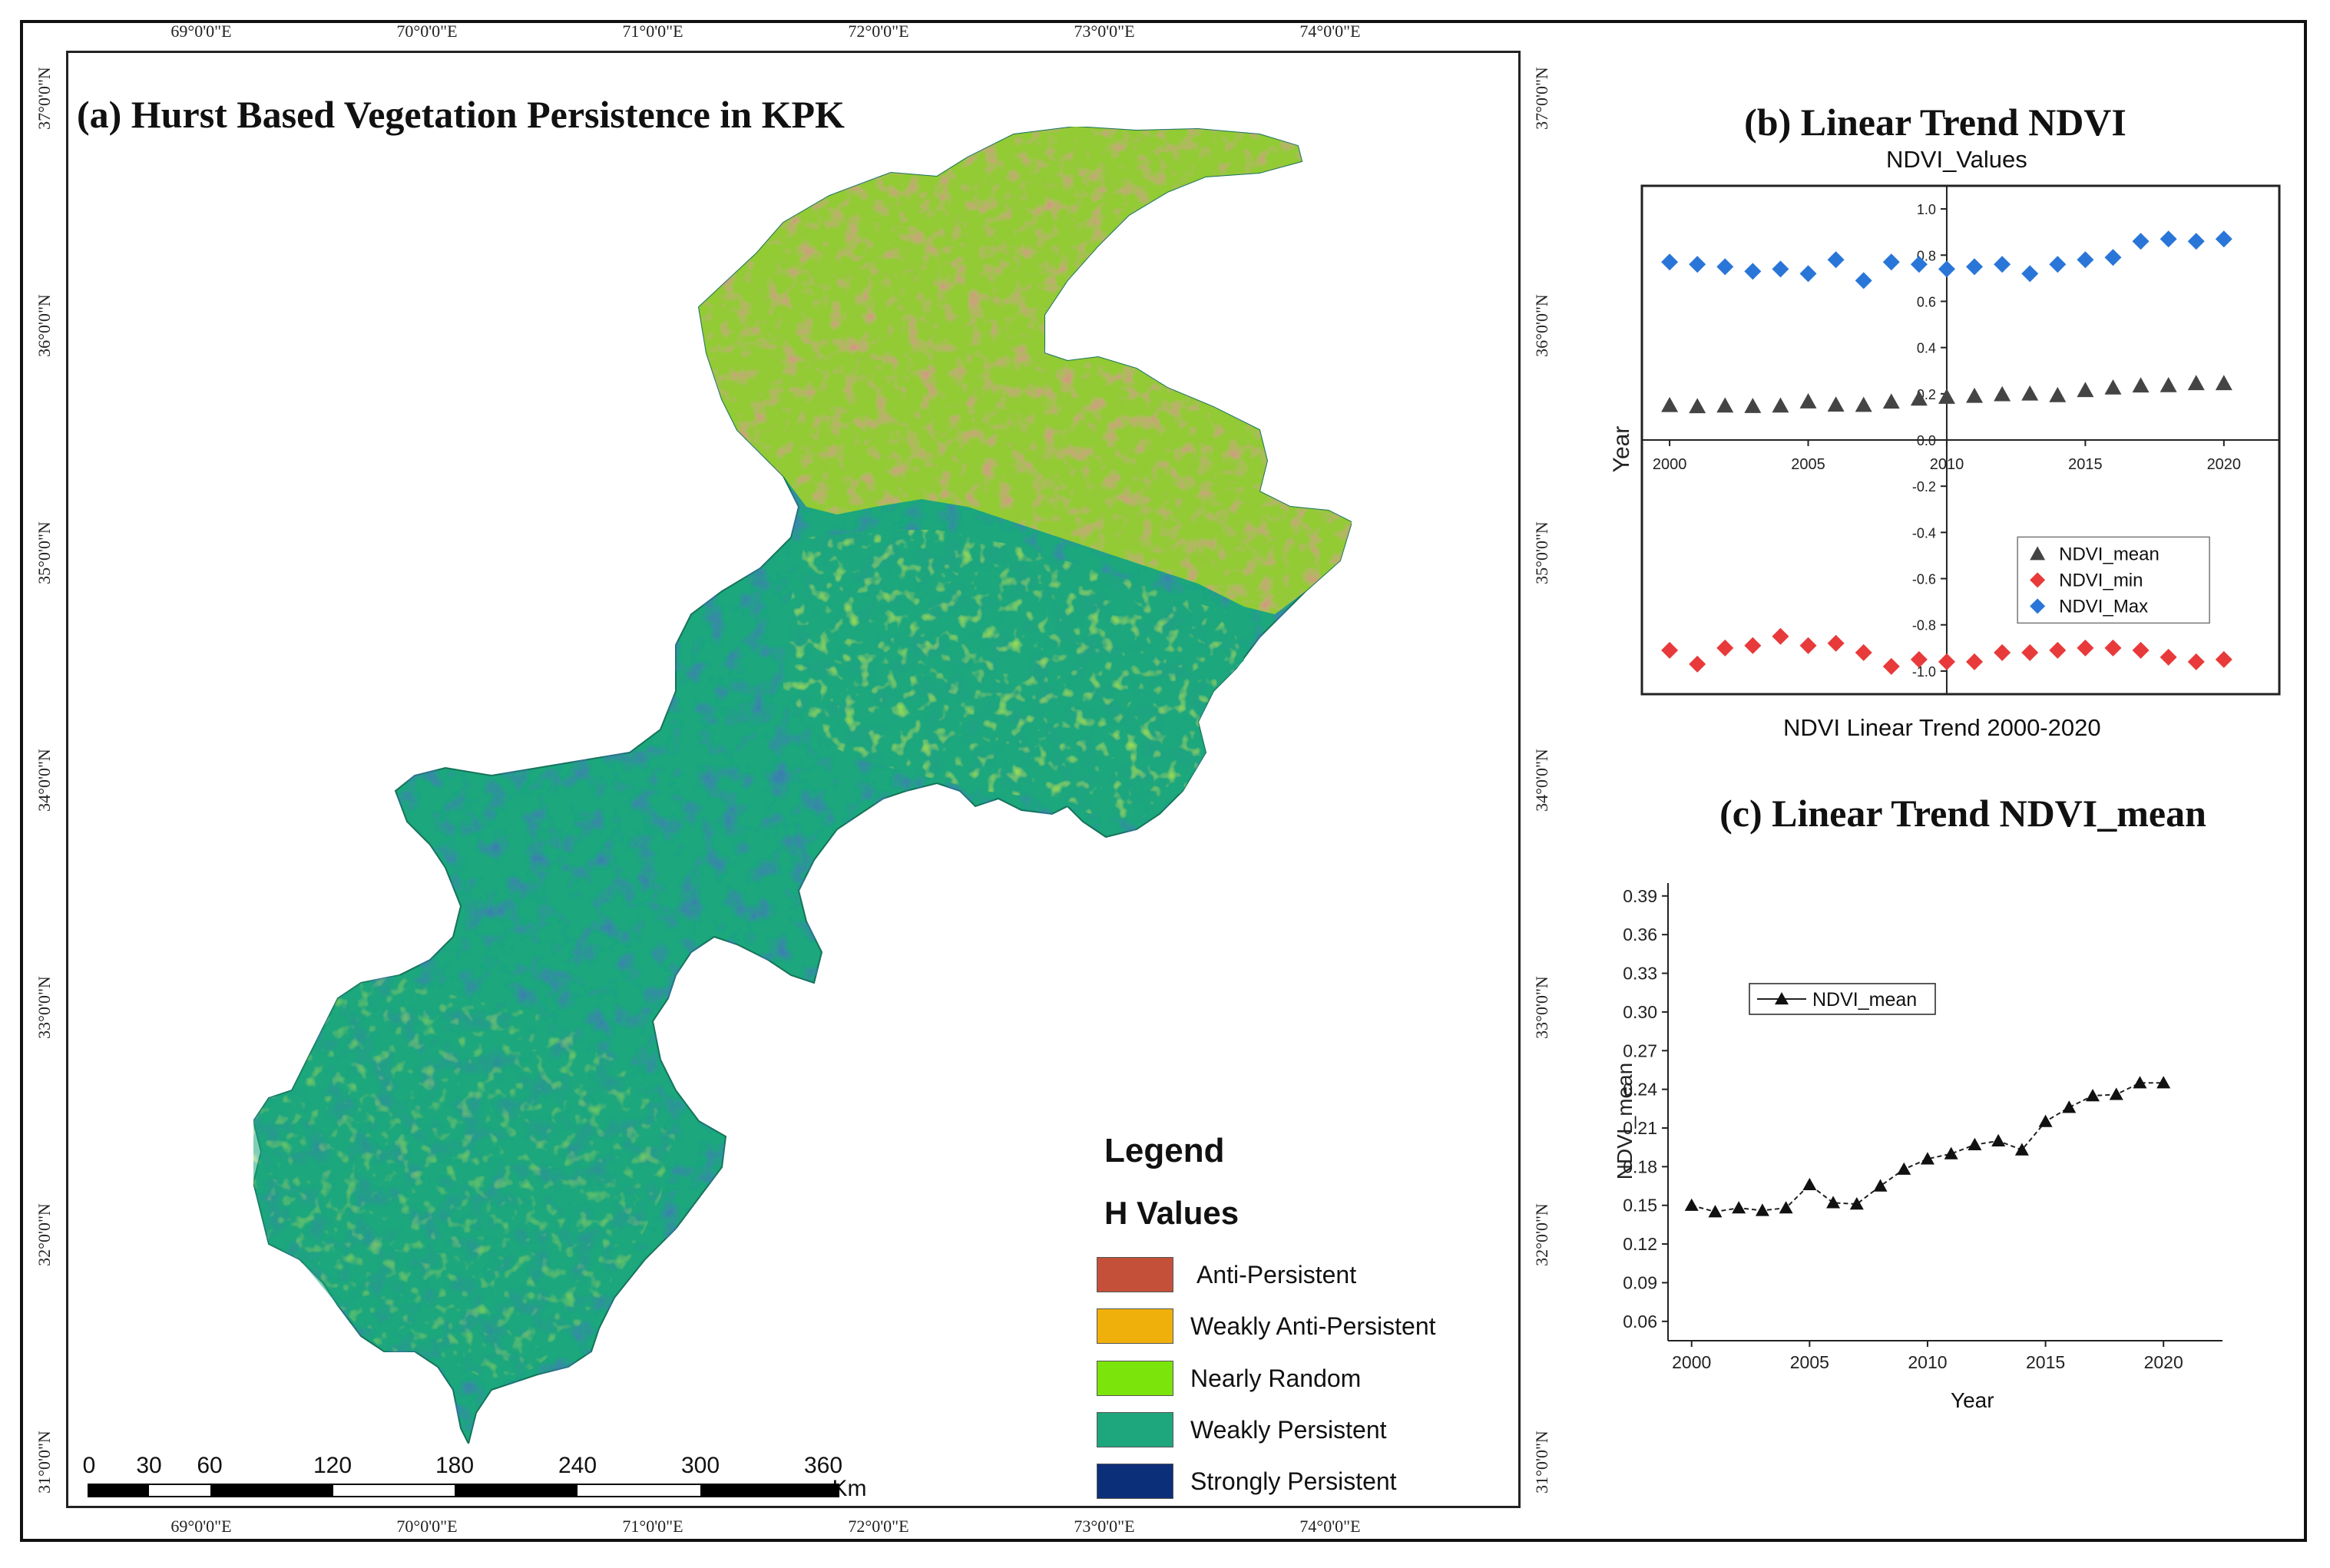 This screenshot has width=2330, height=1568. I want to click on y-tick-label: 0.6, so click(1926, 301).